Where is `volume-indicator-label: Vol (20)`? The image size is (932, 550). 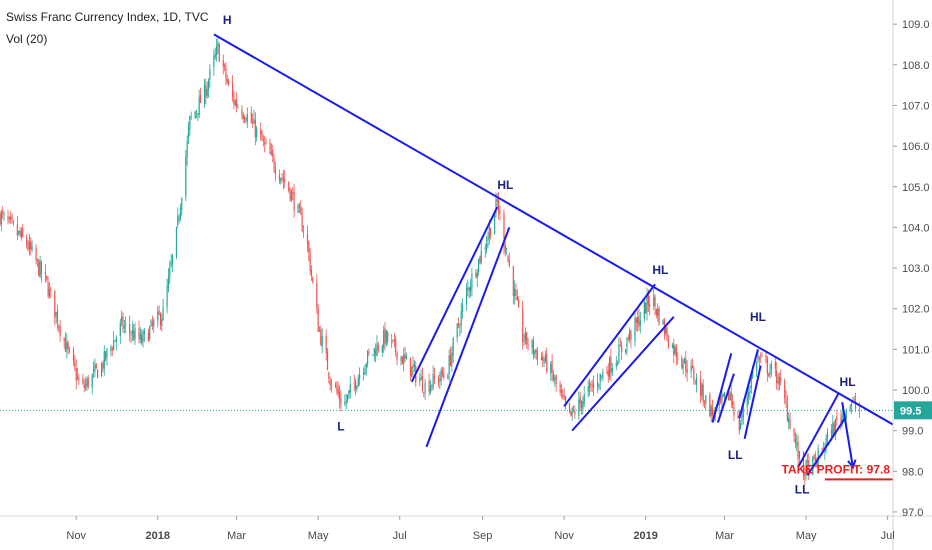 volume-indicator-label: Vol (20) is located at coordinates (26, 39).